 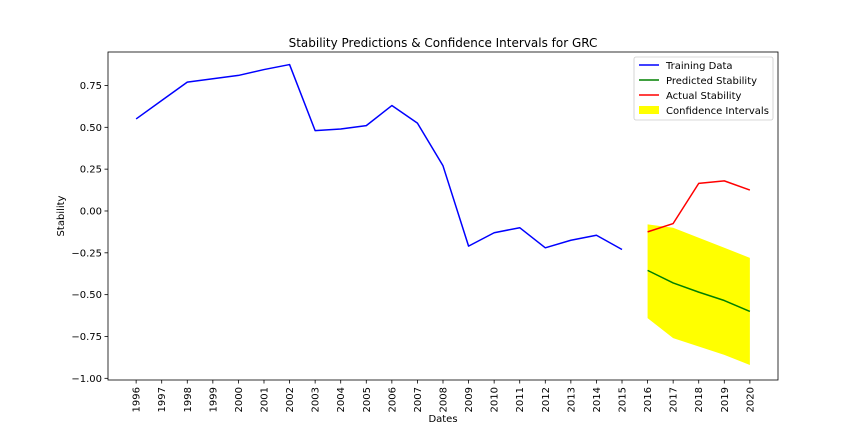 I want to click on legend-swatch-confidence, so click(x=649, y=110).